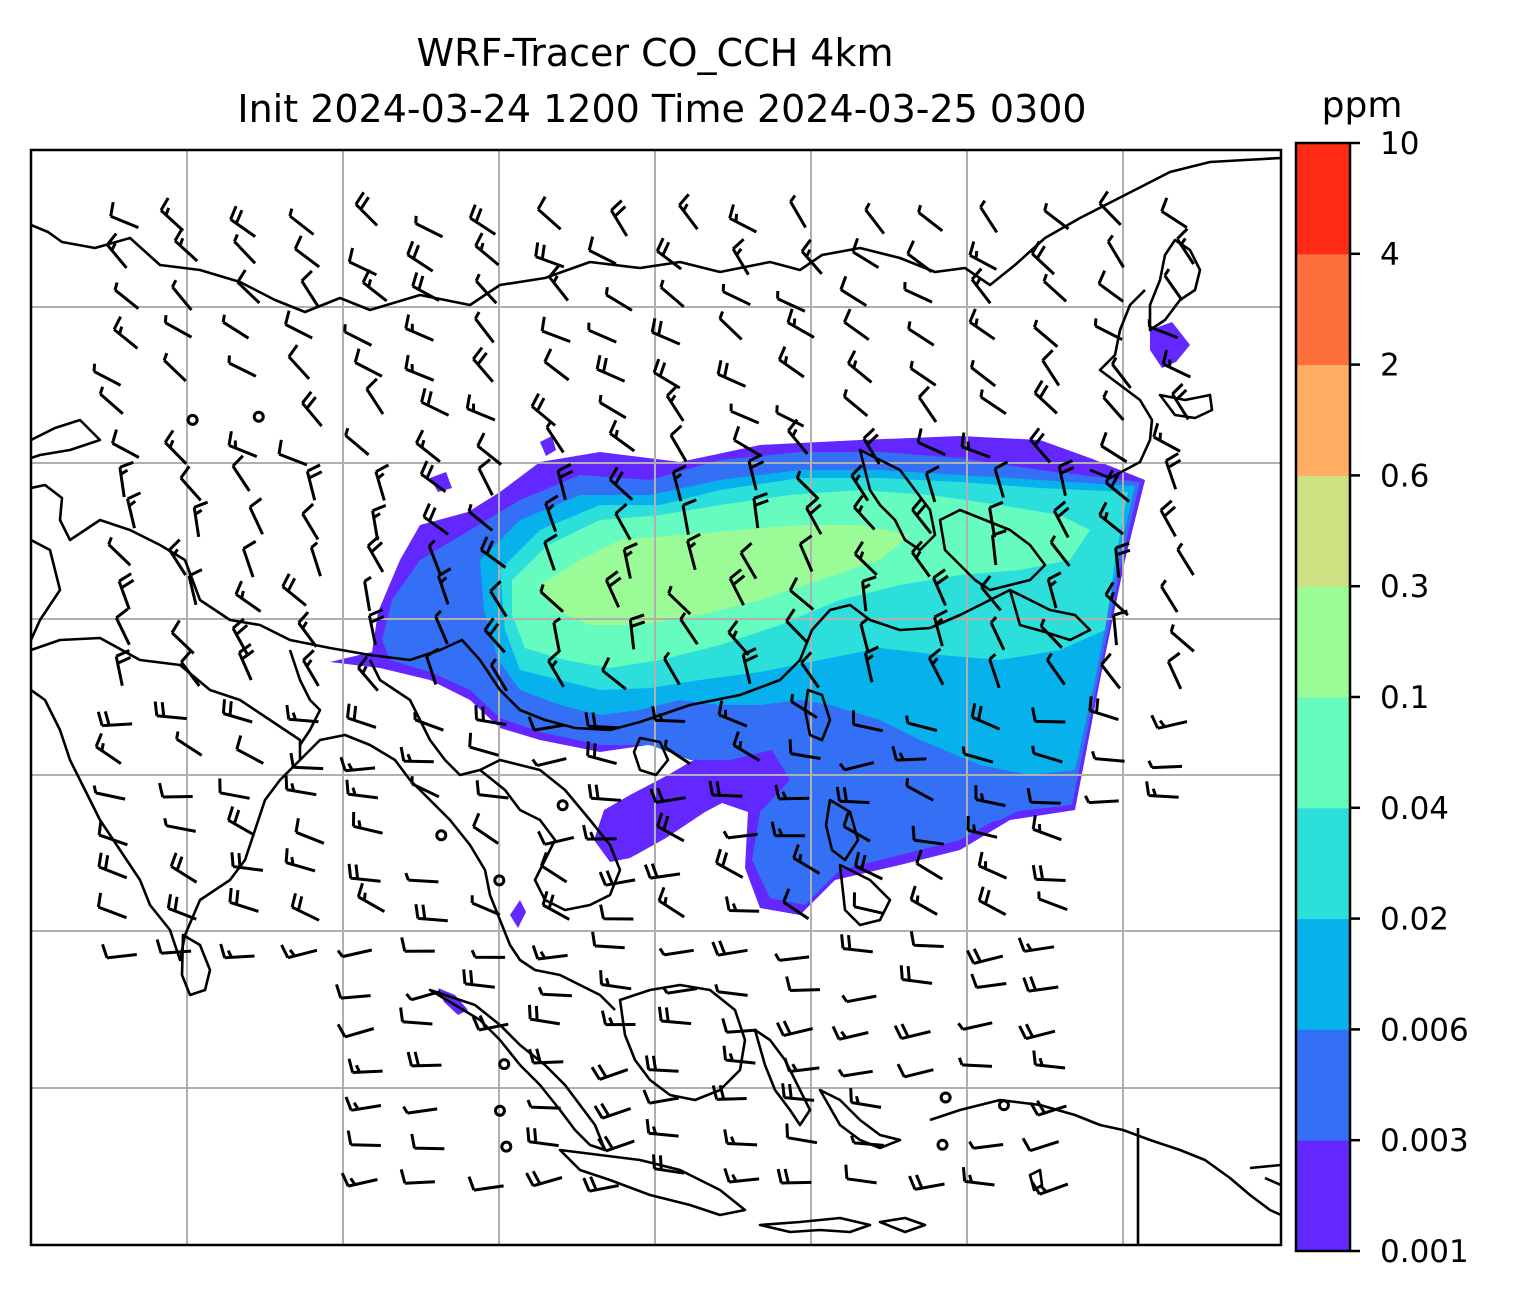 This screenshot has width=1528, height=1306. I want to click on title-line-1: WRF-Tracer CO_CCH 4km, so click(655, 53).